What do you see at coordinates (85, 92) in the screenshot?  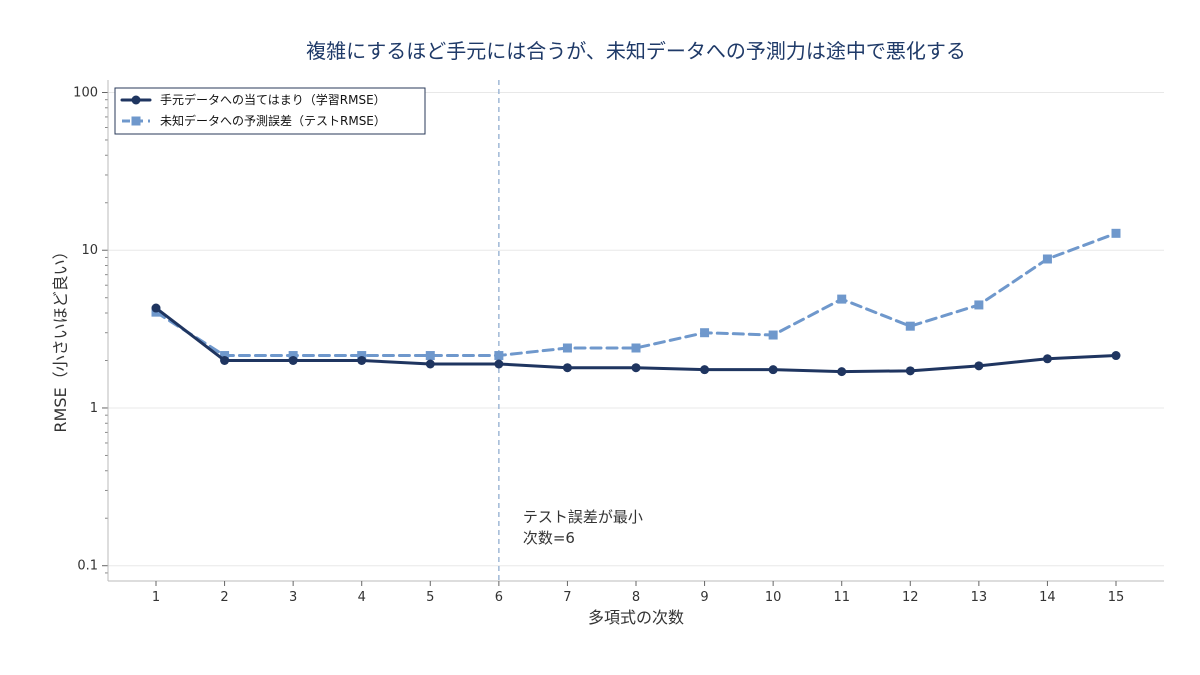 I see `y-tick-label: 100` at bounding box center [85, 92].